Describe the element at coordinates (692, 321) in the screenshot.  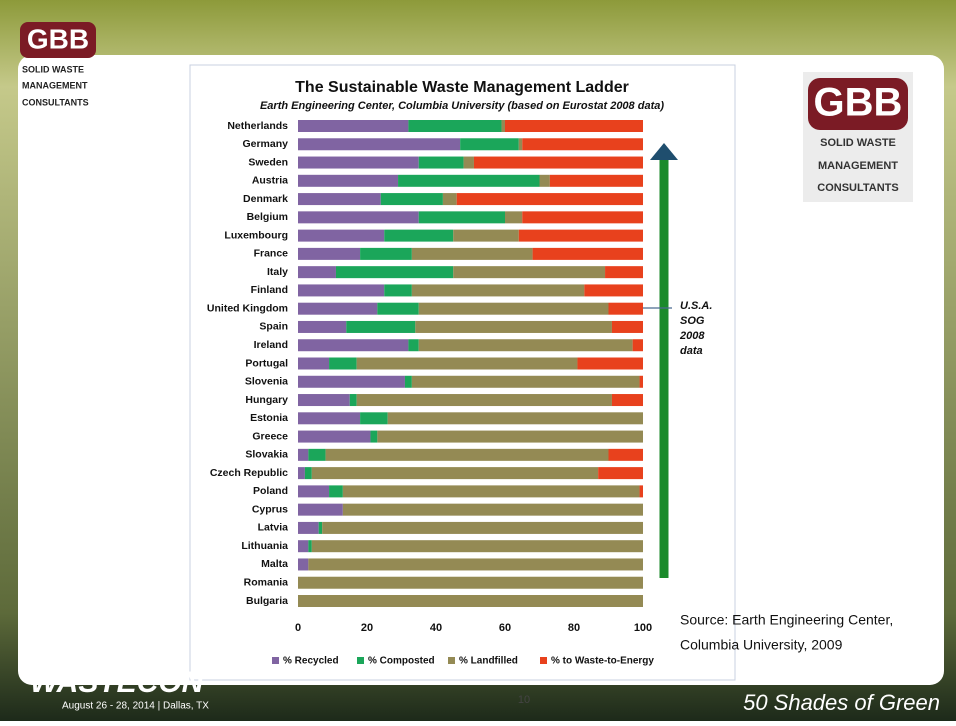
I see `annotation: SOG` at that location.